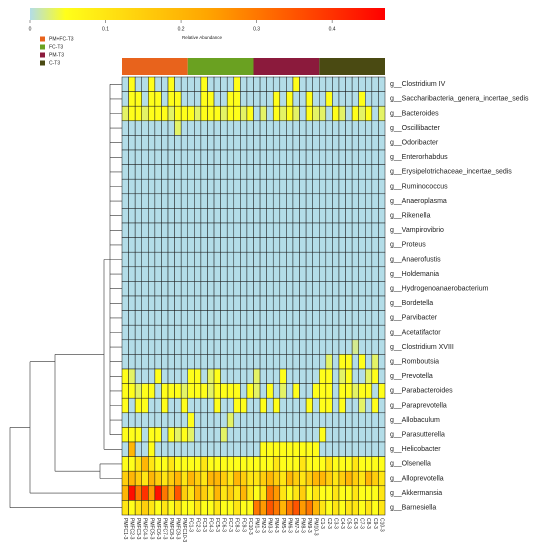 This screenshot has height=550, width=544. Describe the element at coordinates (42, 39) in the screenshot. I see `legend-swatch` at that location.